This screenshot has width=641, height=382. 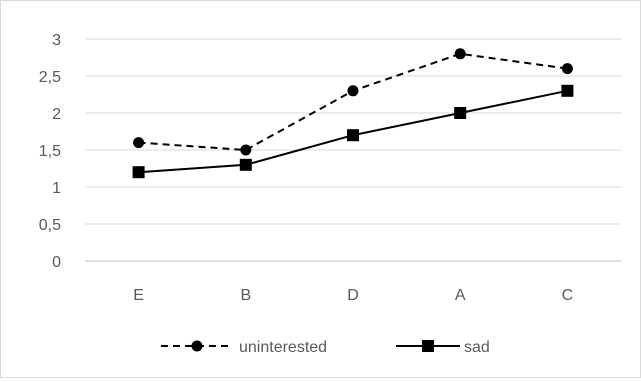 I want to click on y-tick-label: 2, so click(x=56, y=114).